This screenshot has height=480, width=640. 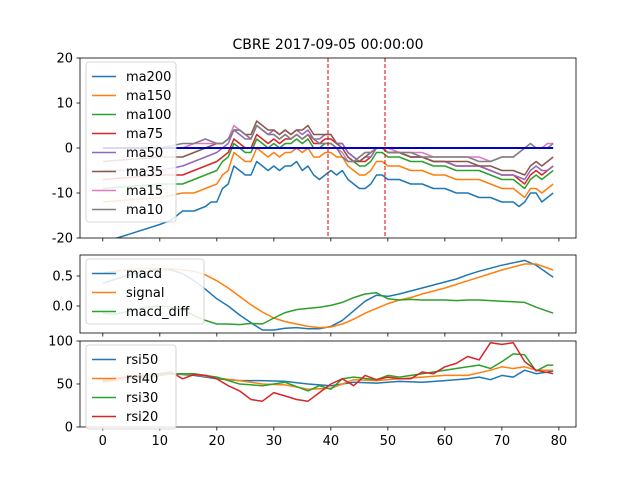 I want to click on y-tick-label: 100, so click(x=60, y=342).